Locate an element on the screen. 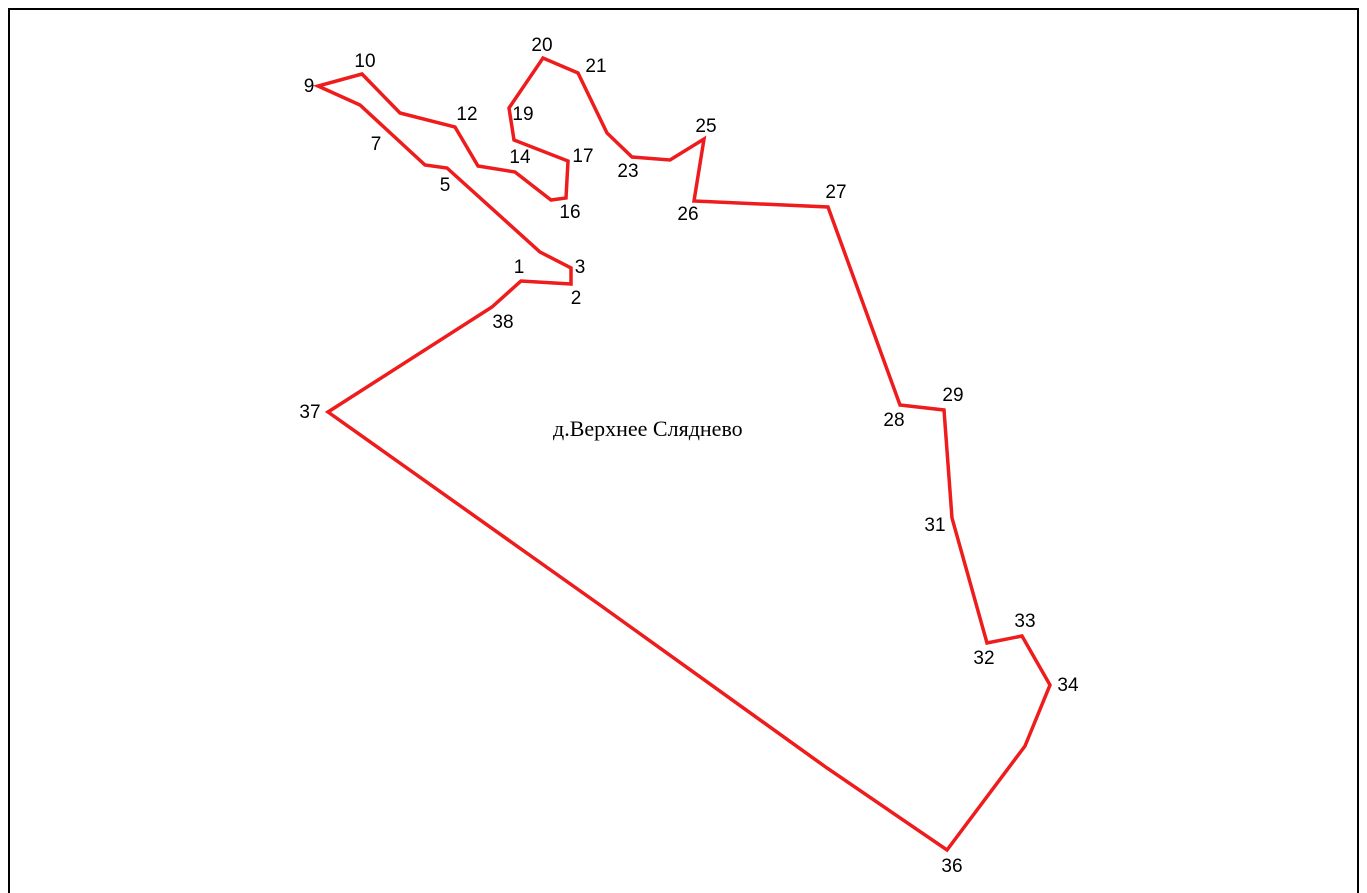 This screenshot has width=1367, height=893. point-label: 19 is located at coordinates (522, 114).